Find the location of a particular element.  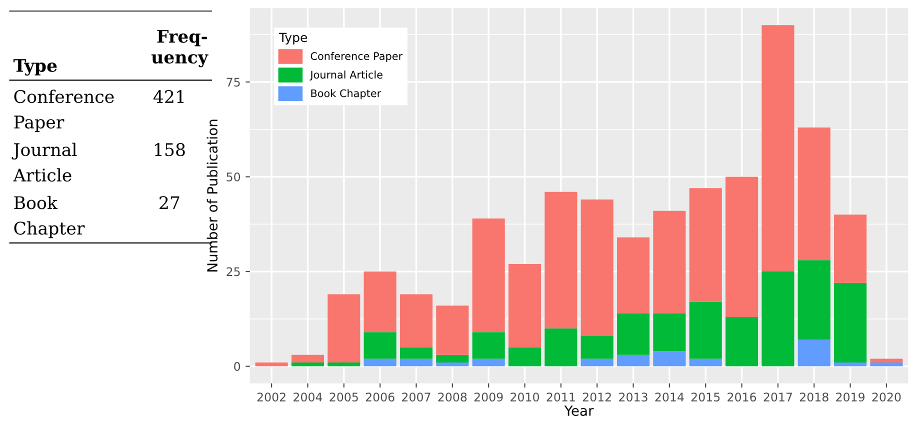

data-label: 421 is located at coordinates (168, 96).